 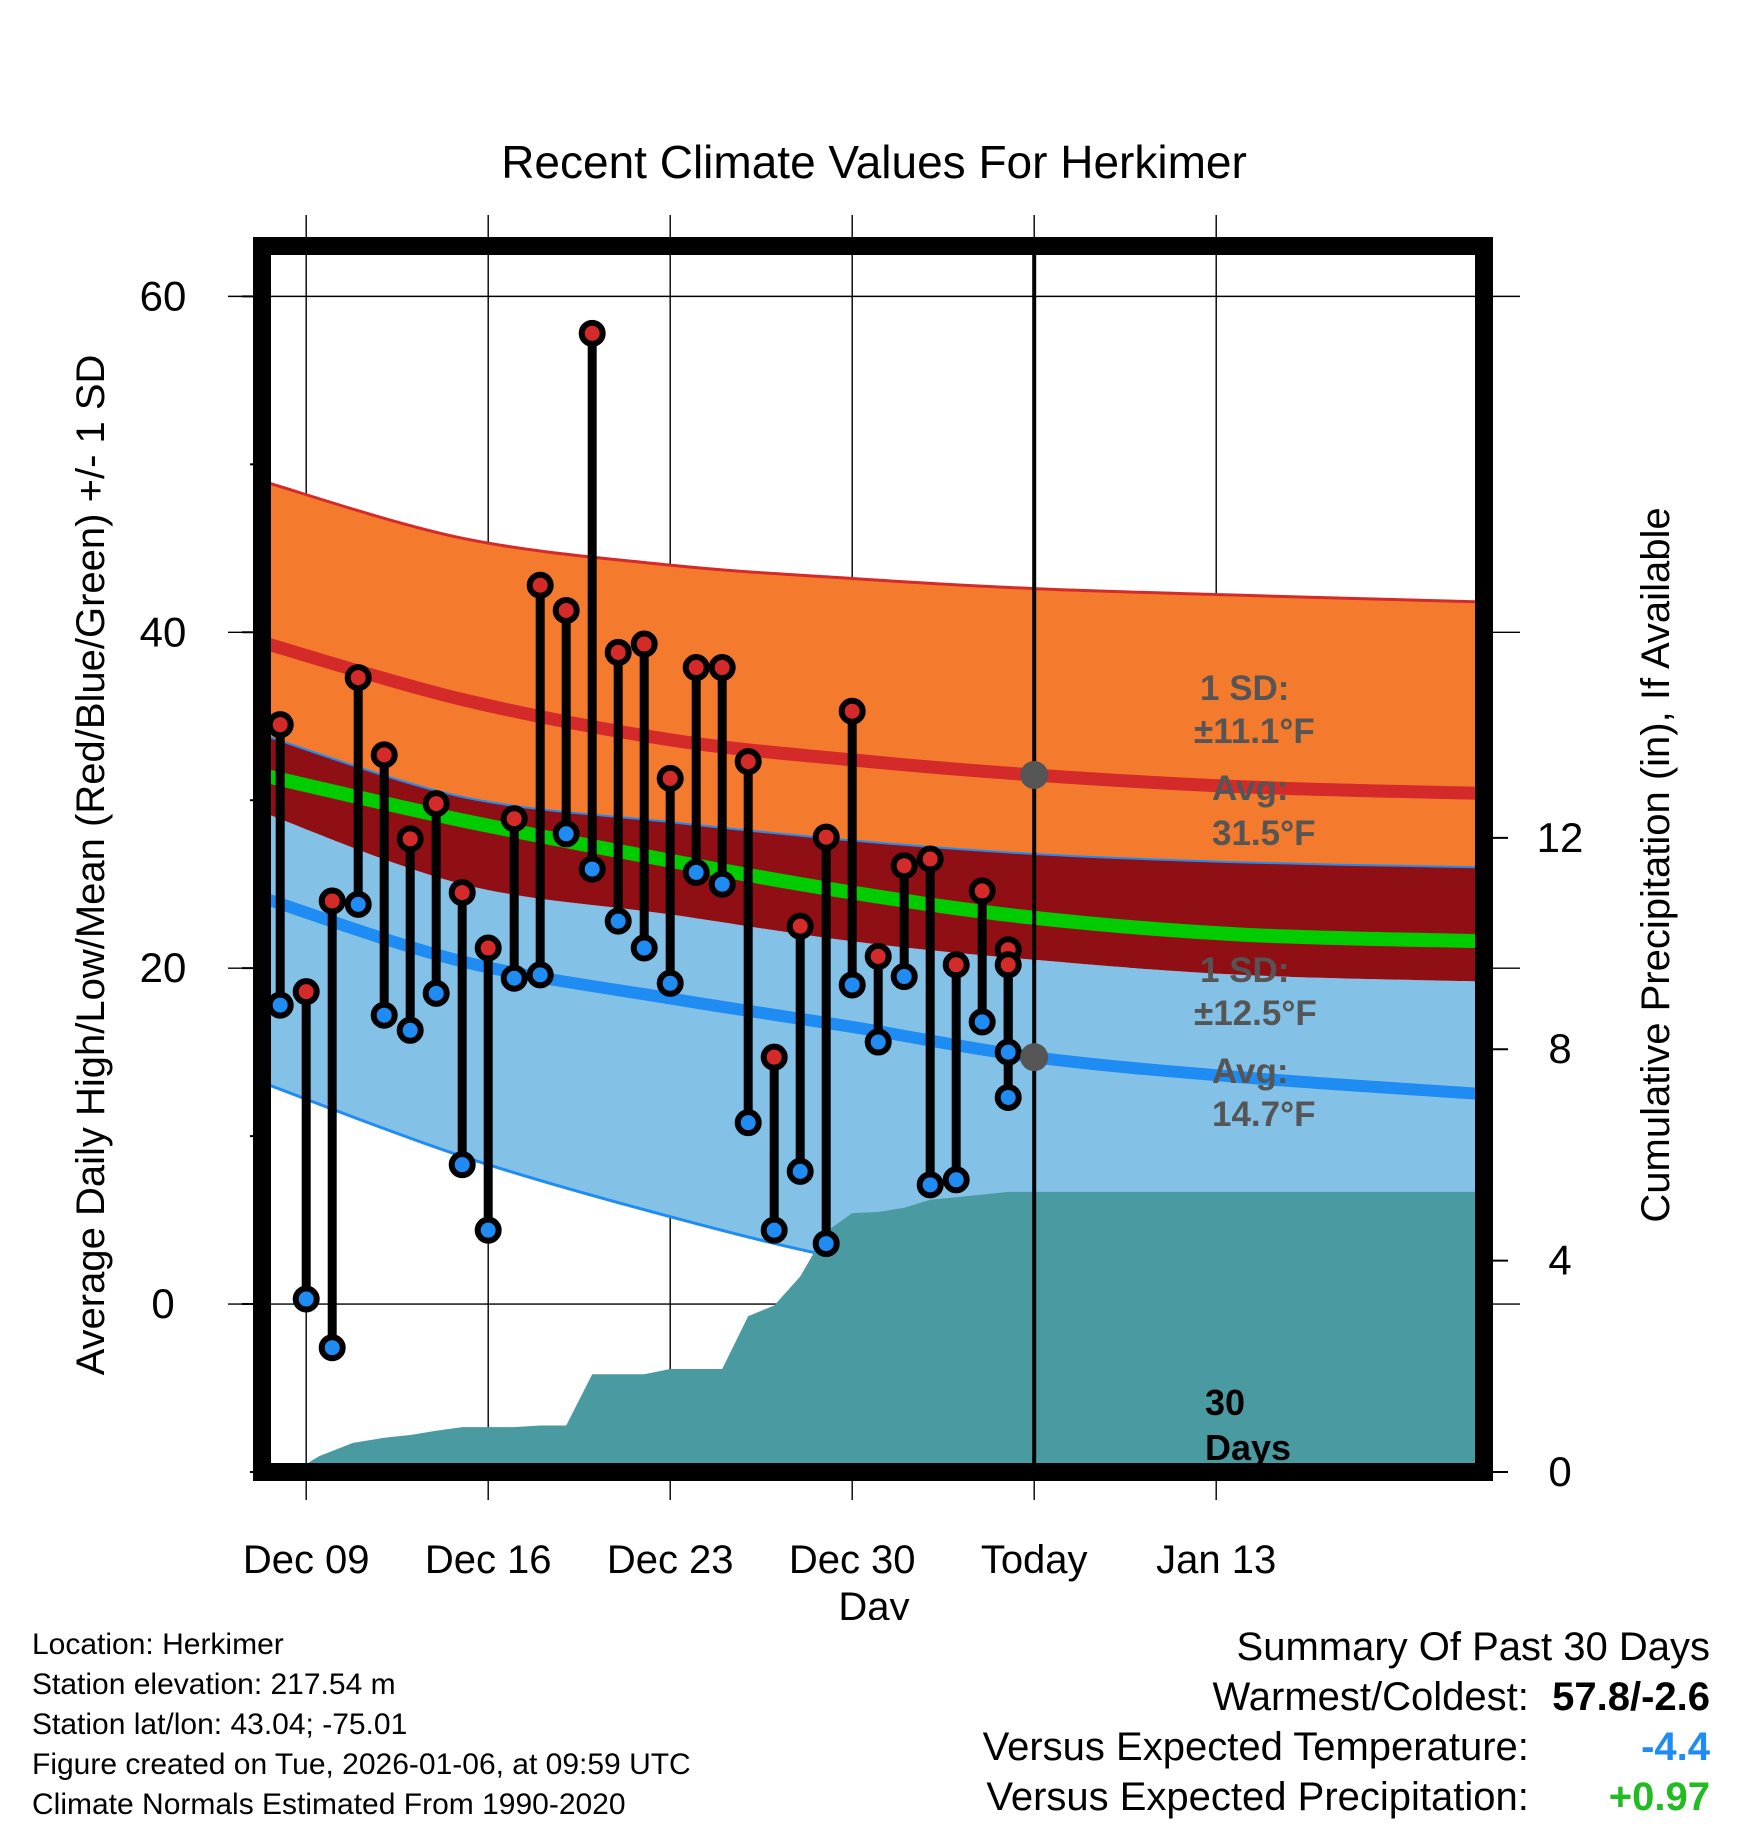 I want to click on summary-temp-row: Versus Expected Temperature: -4.4, so click(x=1346, y=1747).